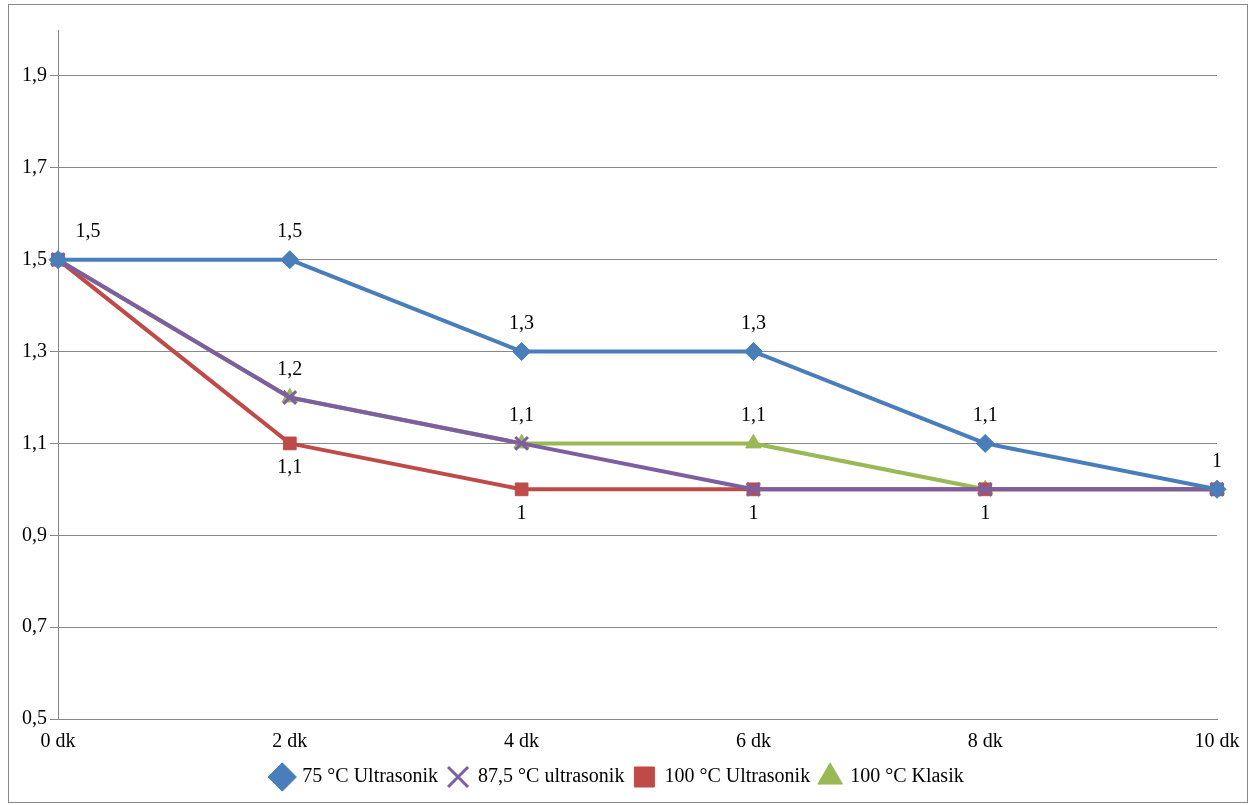 The height and width of the screenshot is (805, 1254). I want to click on y-tick-label: 0,5, so click(34, 717).